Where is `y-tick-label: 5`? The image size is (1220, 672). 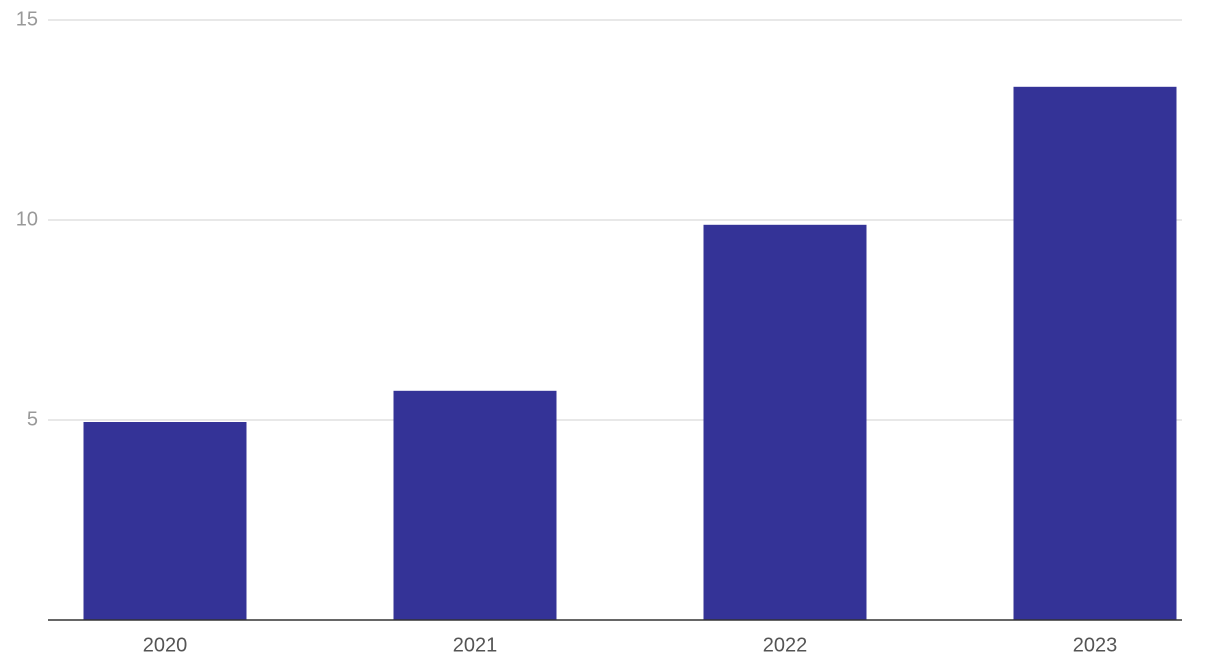 y-tick-label: 5 is located at coordinates (32, 419).